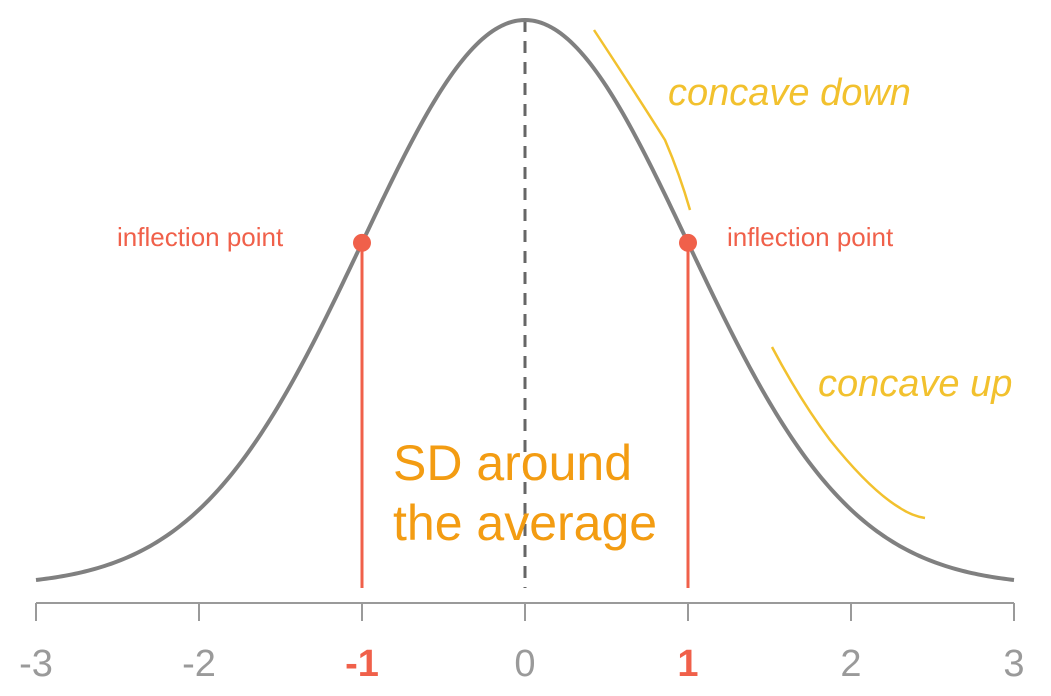 Image resolution: width=1051 pixels, height=696 pixels. What do you see at coordinates (362, 664) in the screenshot?
I see `x-tick-label: -1` at bounding box center [362, 664].